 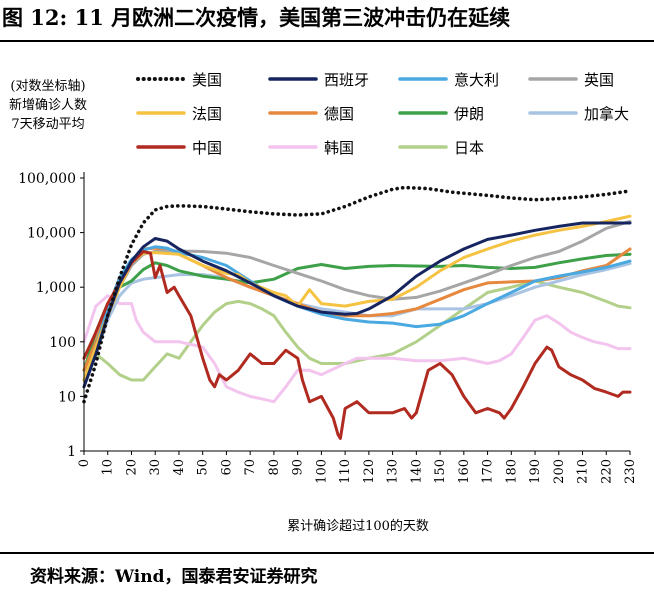 I want to click on x-tick-label: 40, so click(x=179, y=467).